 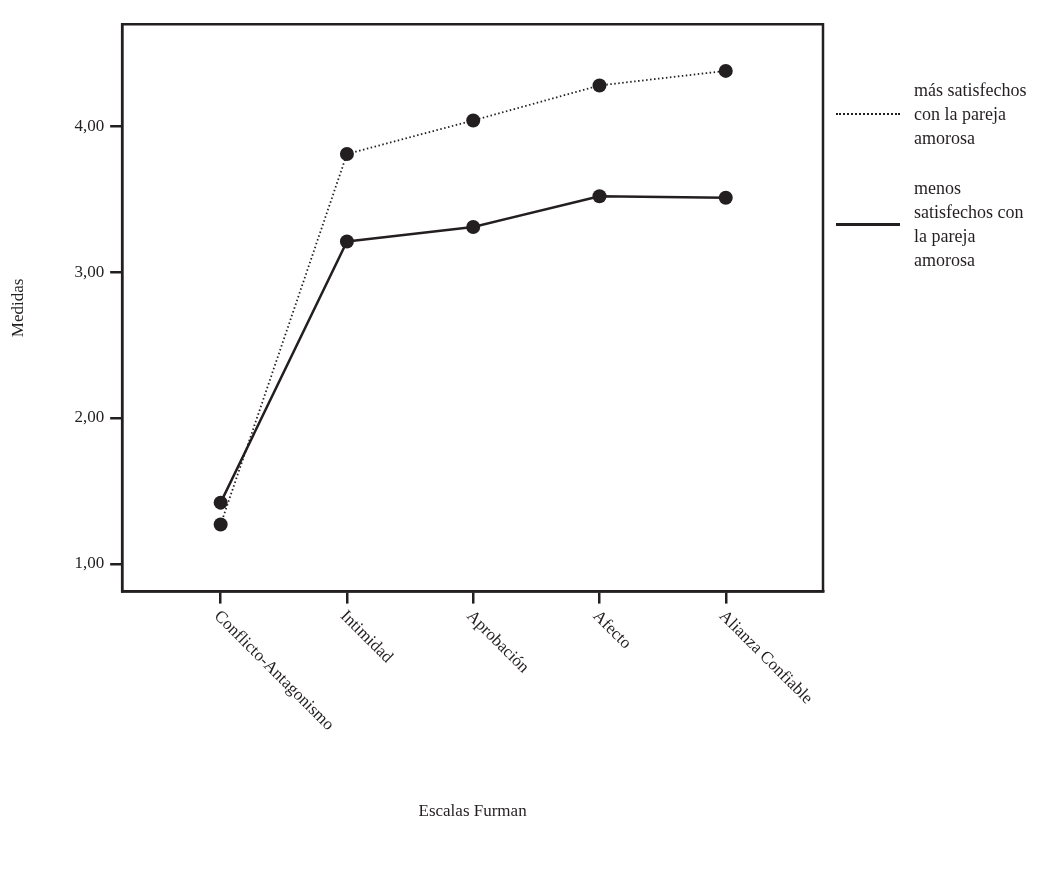 What do you see at coordinates (89, 271) in the screenshot?
I see `y-tick-label: 3,00` at bounding box center [89, 271].